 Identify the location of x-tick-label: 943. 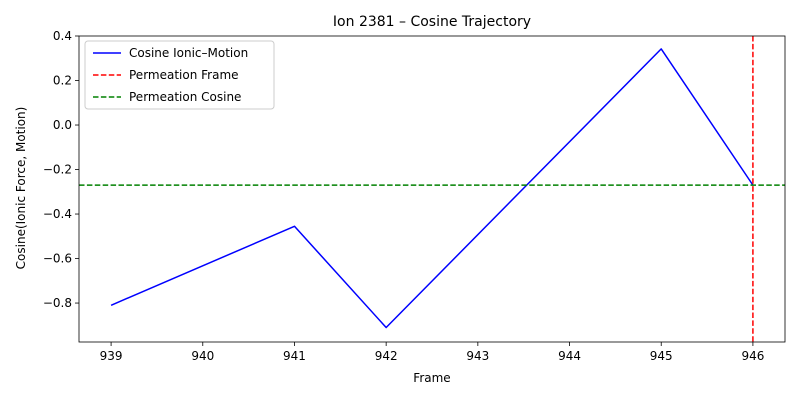
(477, 356).